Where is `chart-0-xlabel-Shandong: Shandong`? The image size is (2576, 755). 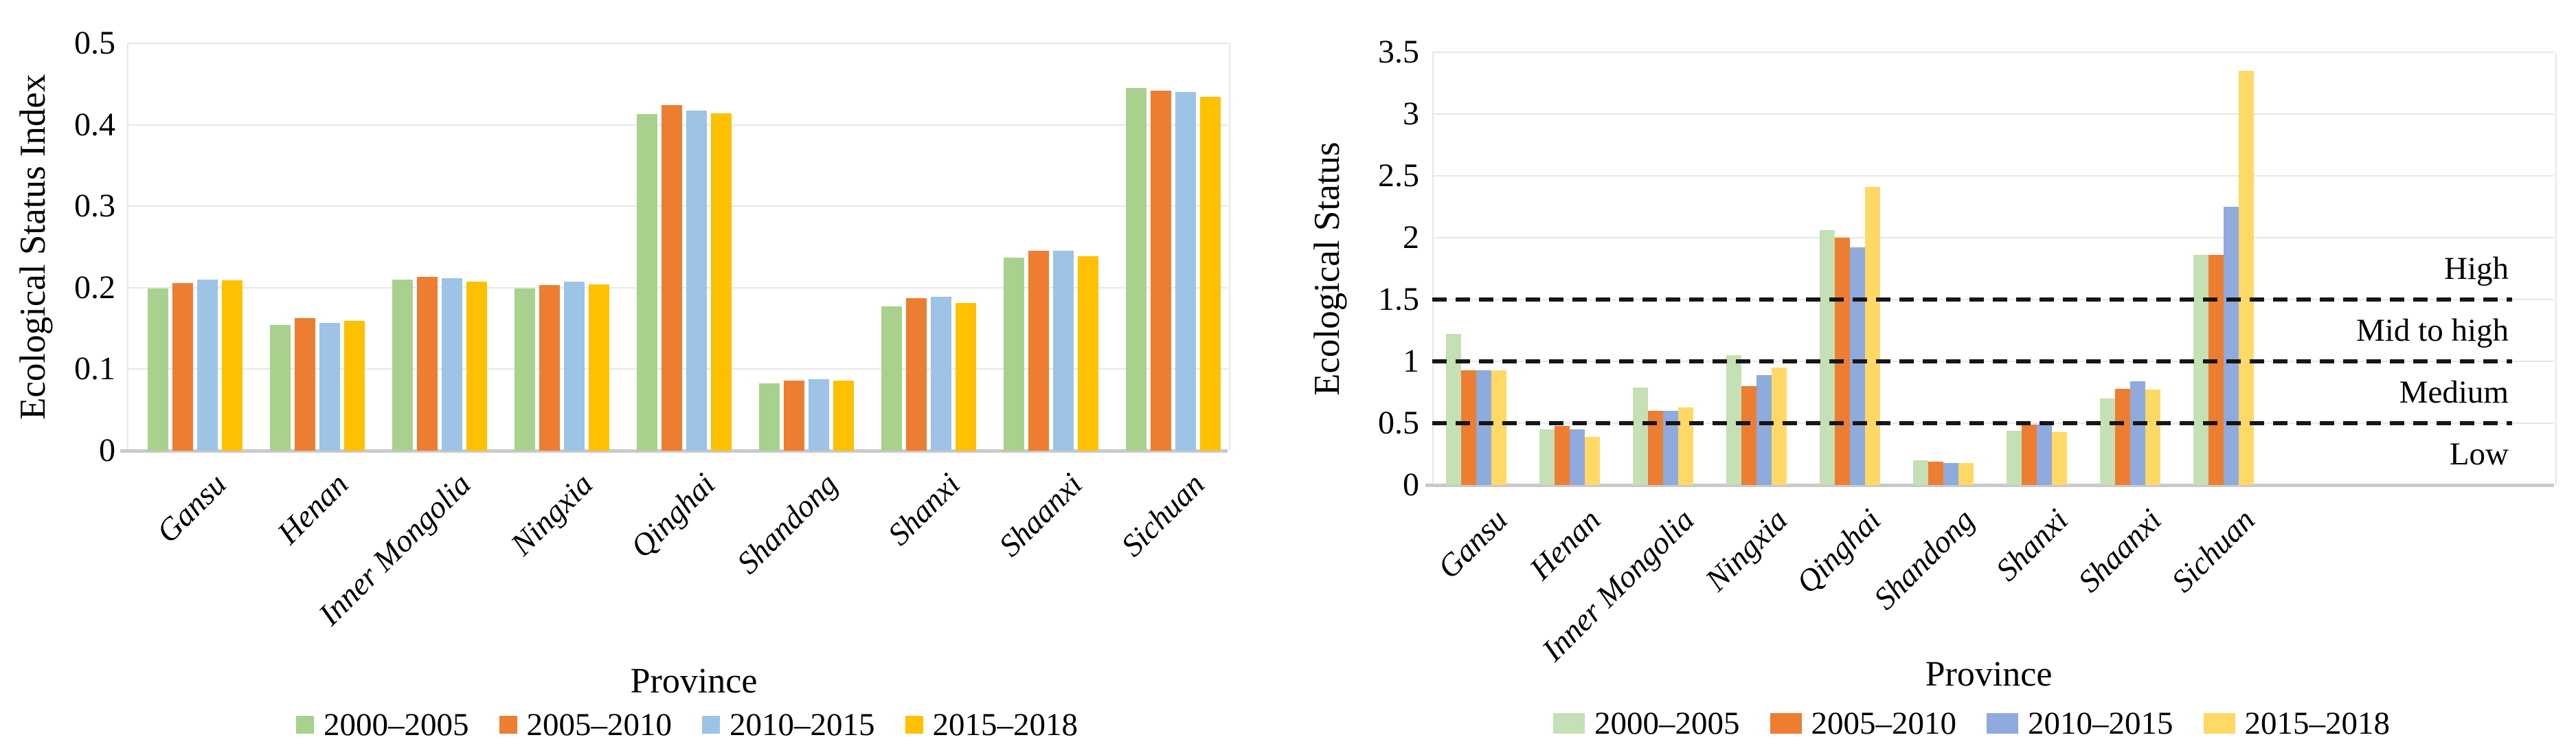 chart-0-xlabel-Shandong: Shandong is located at coordinates (787, 523).